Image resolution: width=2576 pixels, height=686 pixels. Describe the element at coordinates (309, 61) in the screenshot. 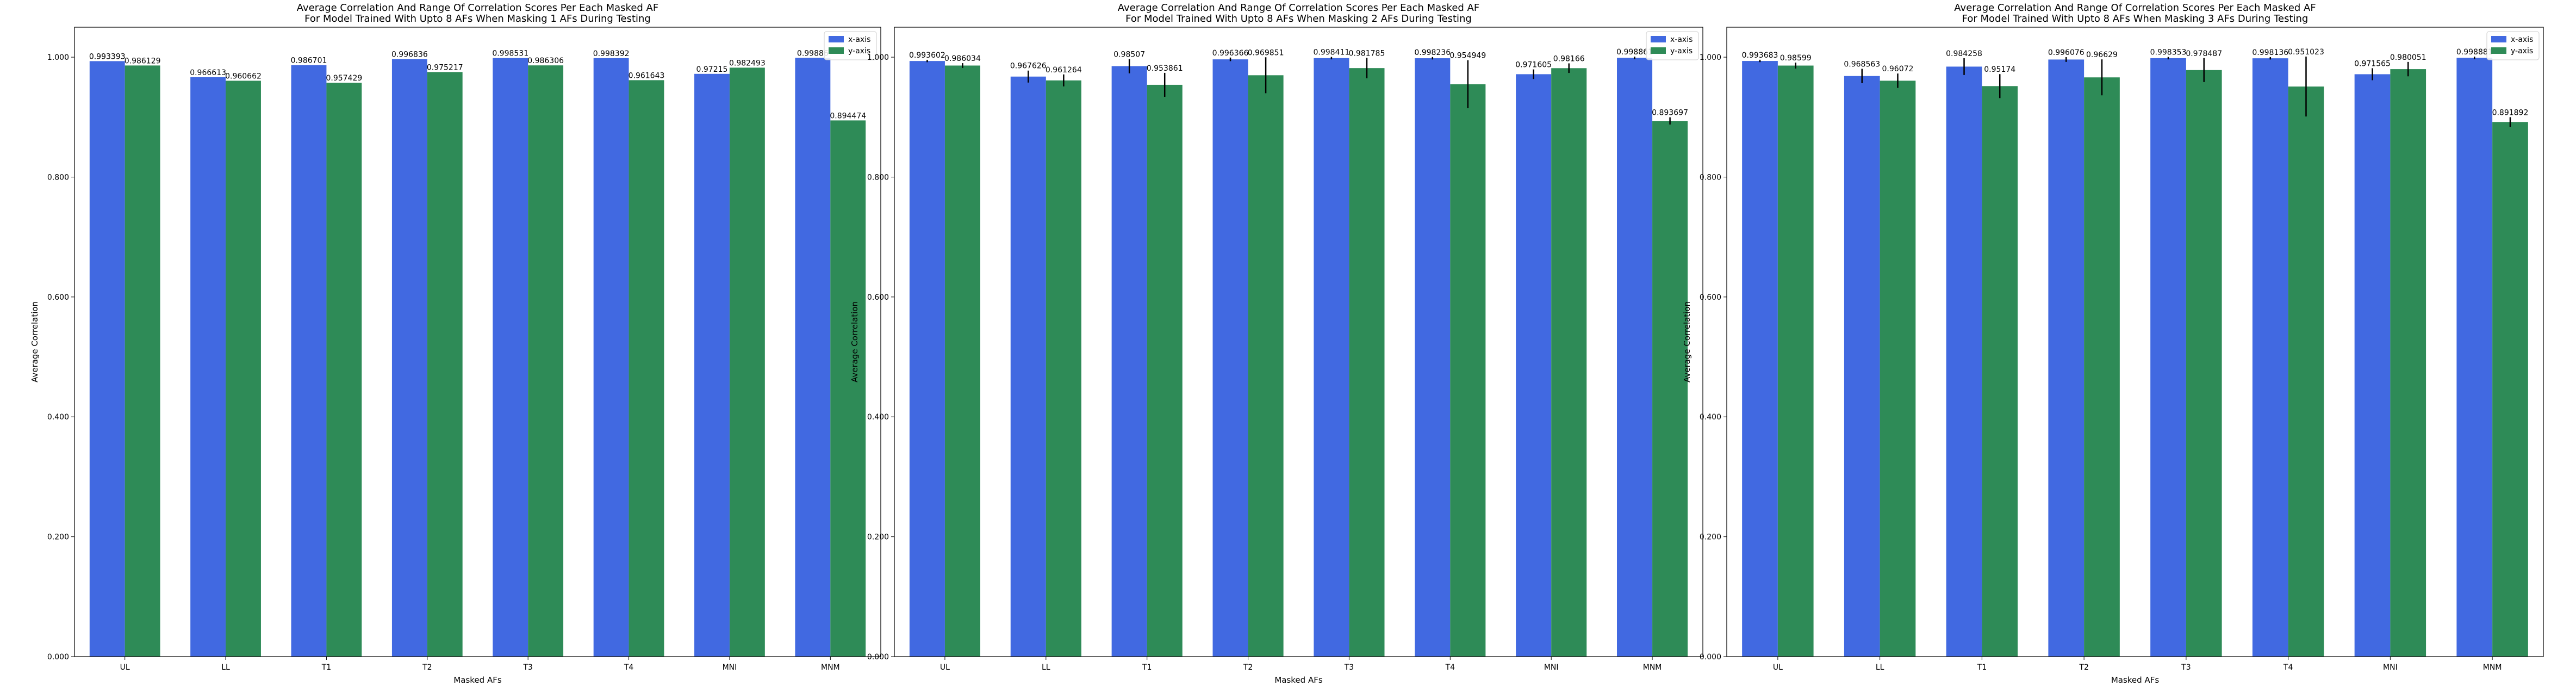

I see `bar-label-t1-x-axis: 0.986701` at that location.